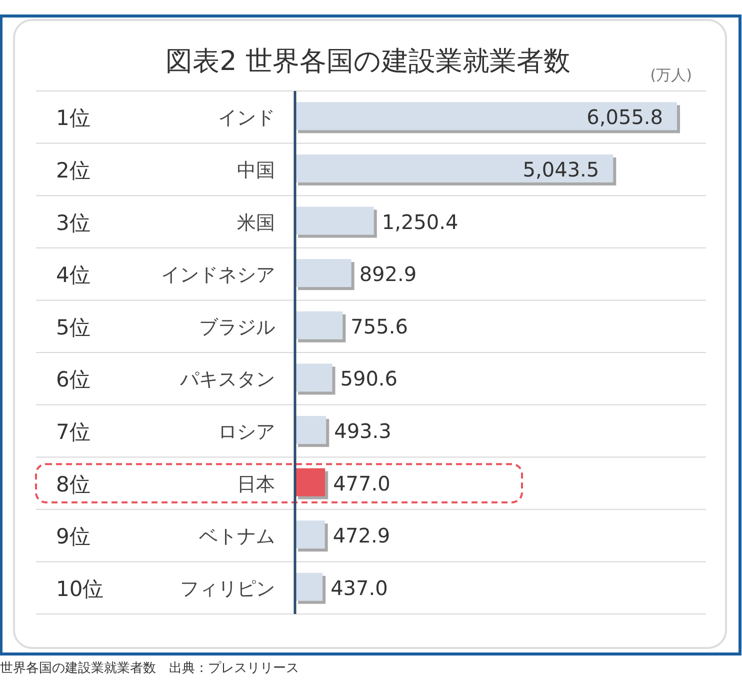  What do you see at coordinates (80, 588) in the screenshot?
I see `annotation: 10位` at bounding box center [80, 588].